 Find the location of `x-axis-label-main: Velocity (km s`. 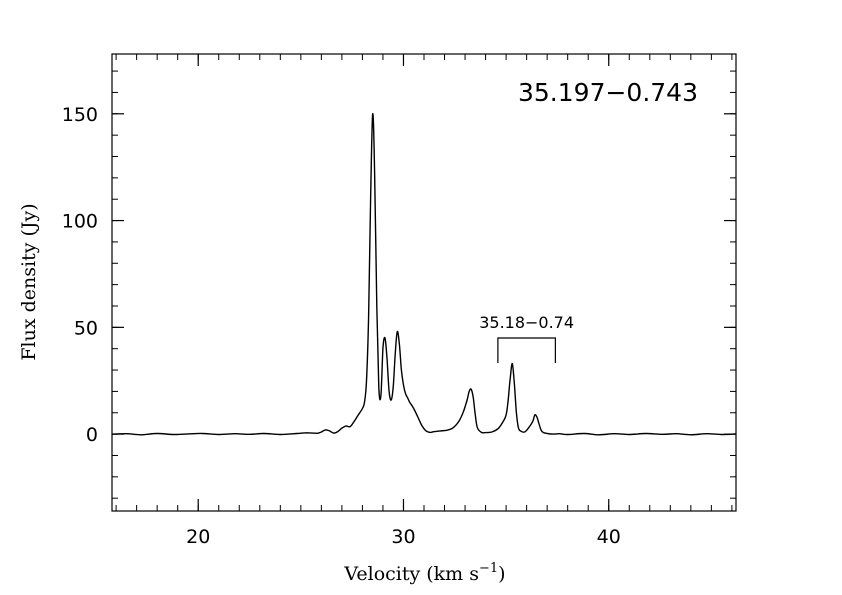

x-axis-label-main: Velocity (km s is located at coordinates (411, 574).